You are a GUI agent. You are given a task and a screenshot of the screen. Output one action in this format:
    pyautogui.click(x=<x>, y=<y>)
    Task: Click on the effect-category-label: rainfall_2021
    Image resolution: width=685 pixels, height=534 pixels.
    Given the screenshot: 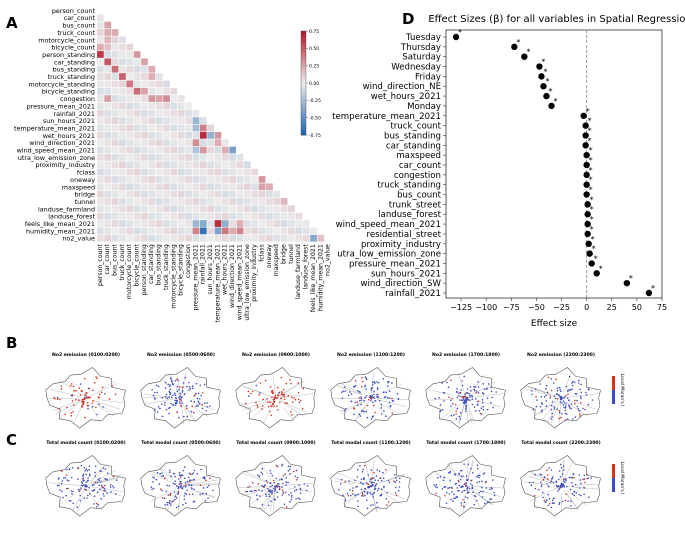 What is the action you would take?
    pyautogui.click(x=413, y=294)
    